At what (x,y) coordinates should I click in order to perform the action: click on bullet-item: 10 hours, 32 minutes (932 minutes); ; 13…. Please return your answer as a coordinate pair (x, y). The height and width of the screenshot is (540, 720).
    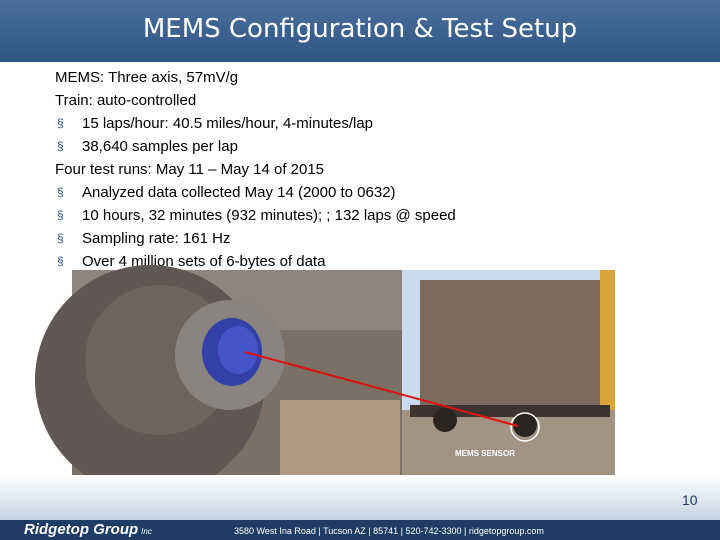
    Looking at the image, I should click on (255, 215).